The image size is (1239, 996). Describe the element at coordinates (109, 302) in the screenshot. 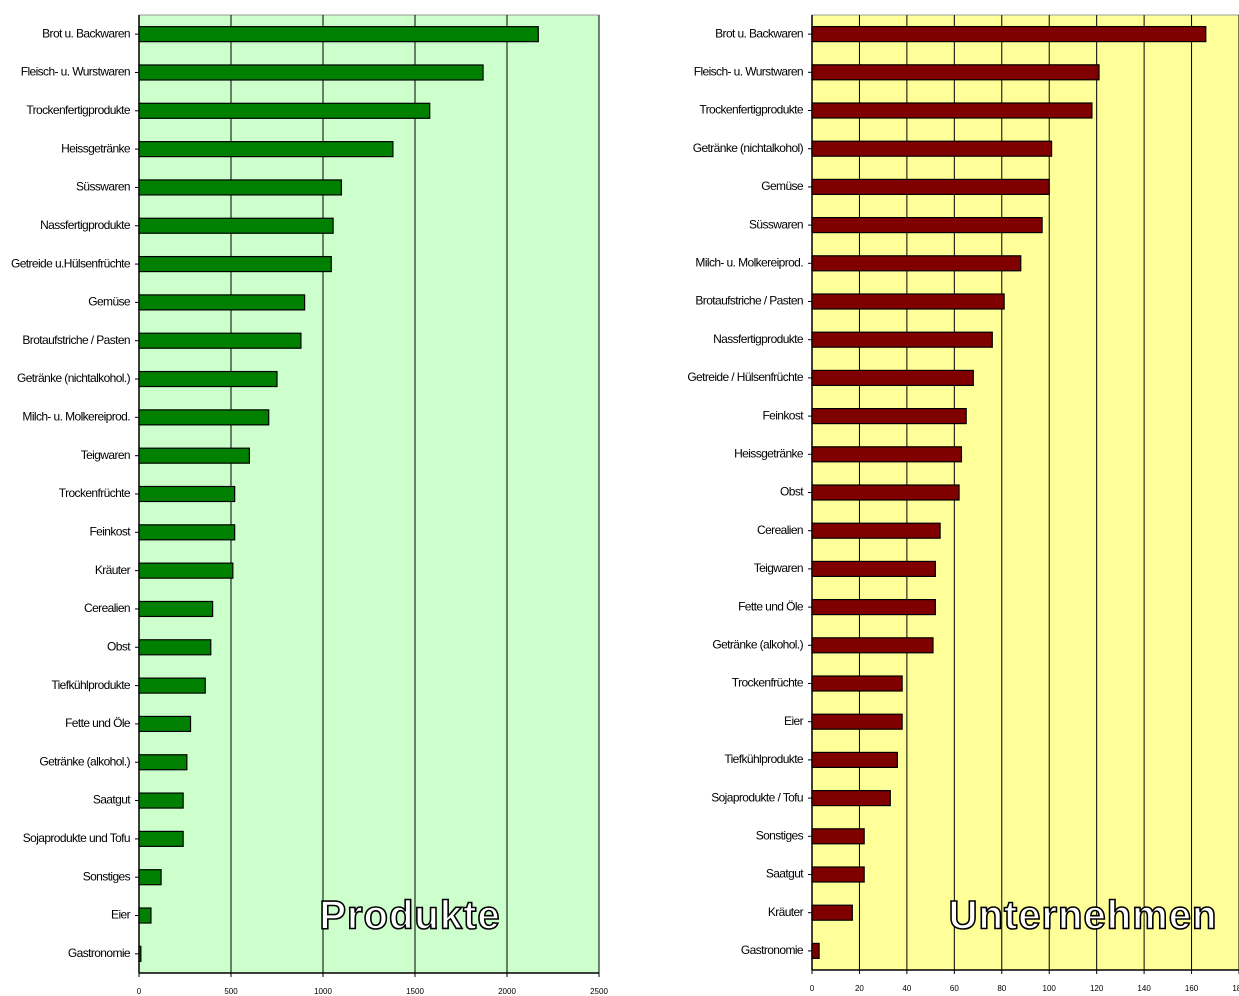

I see `category-label: Gemüse` at that location.